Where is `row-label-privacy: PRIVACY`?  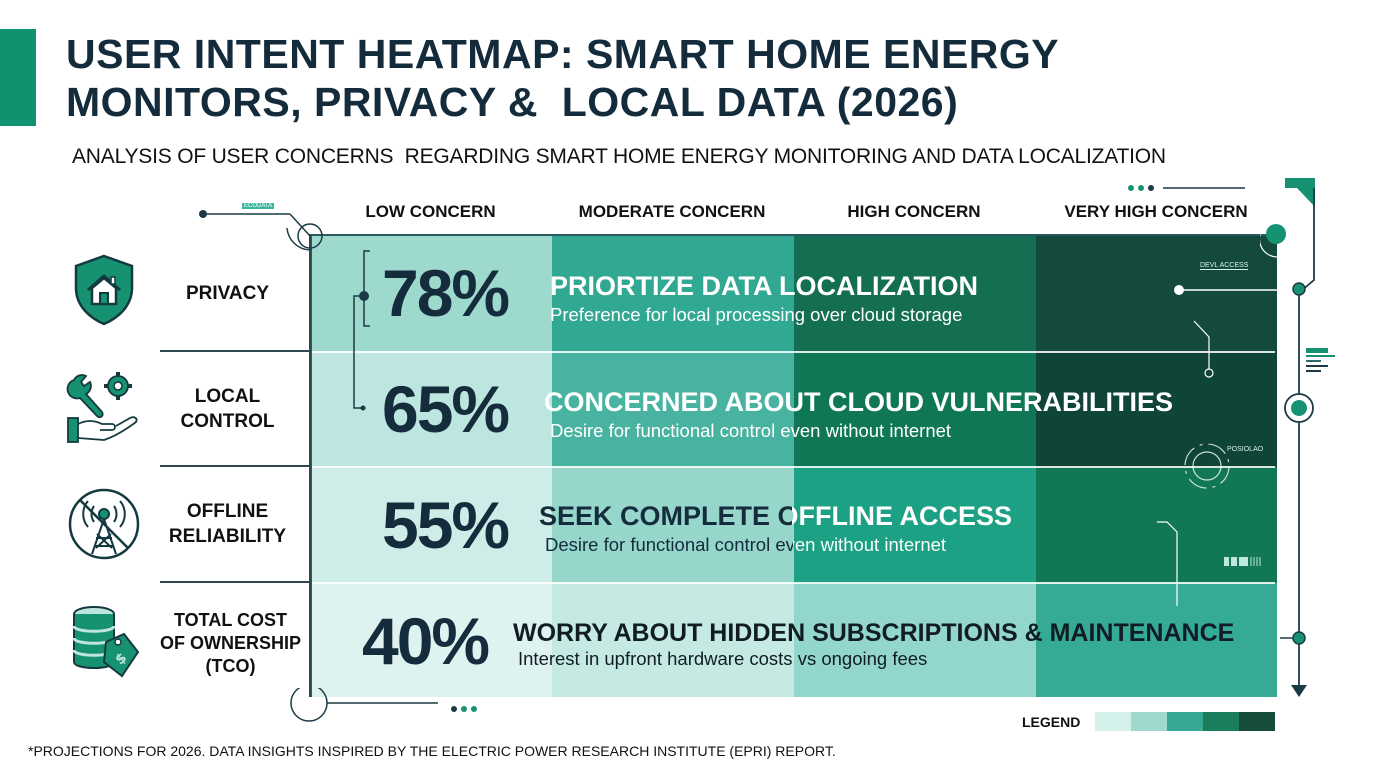 row-label-privacy: PRIVACY is located at coordinates (227, 293).